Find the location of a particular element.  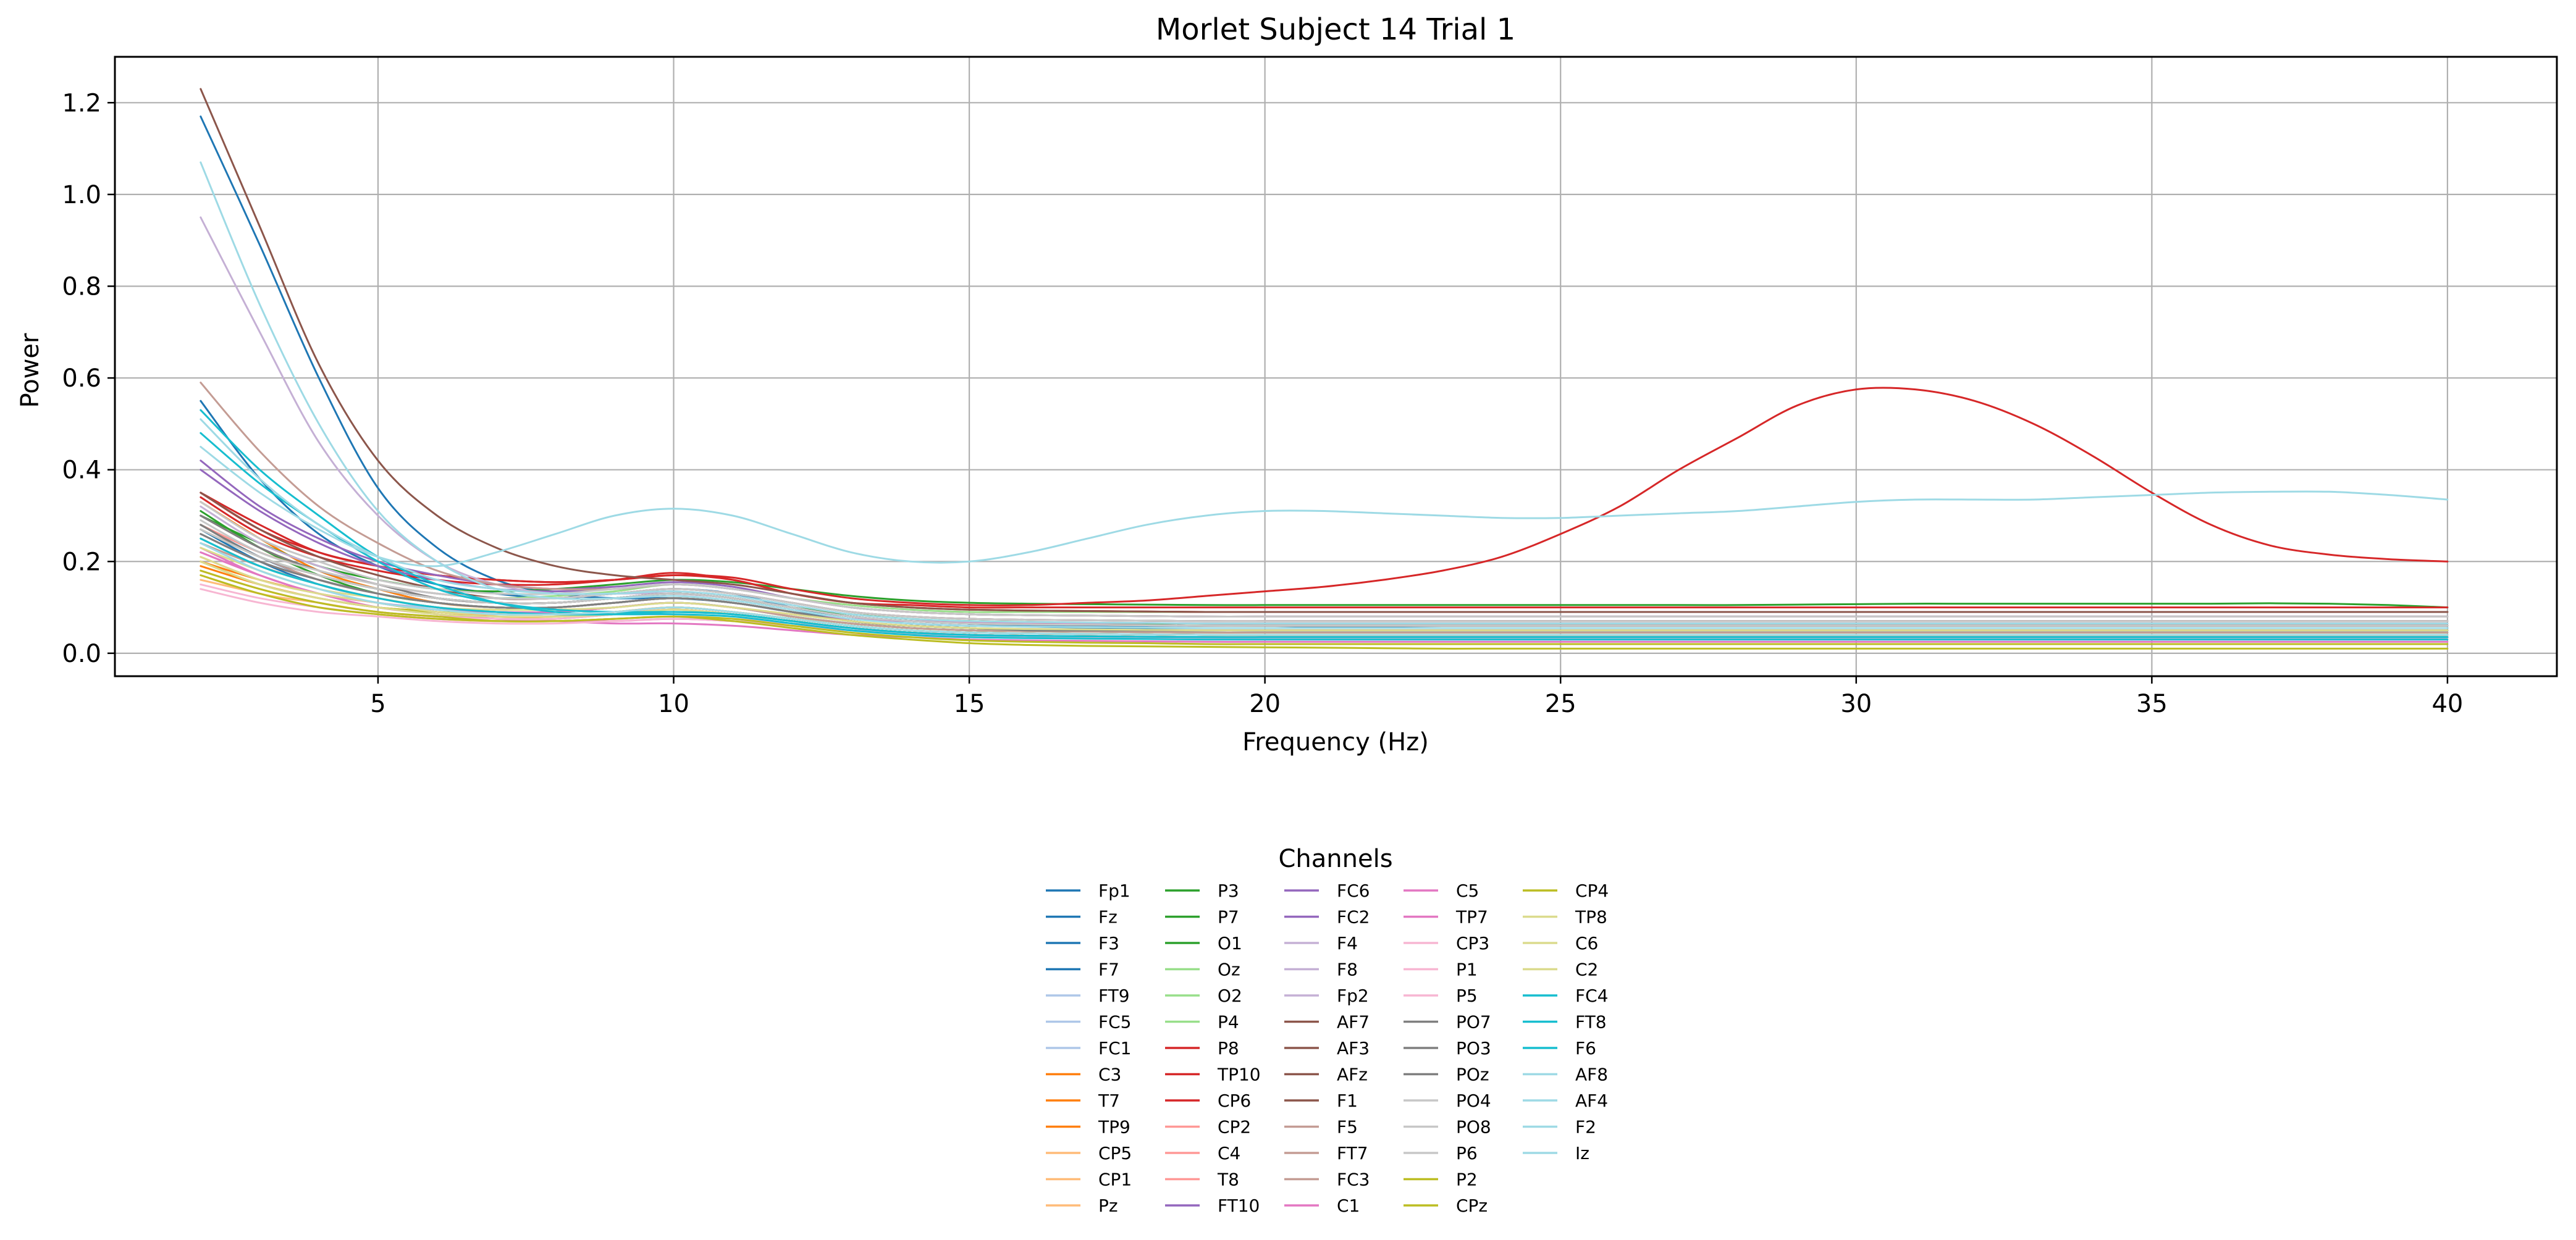

legend-label: Iz is located at coordinates (1582, 1153).